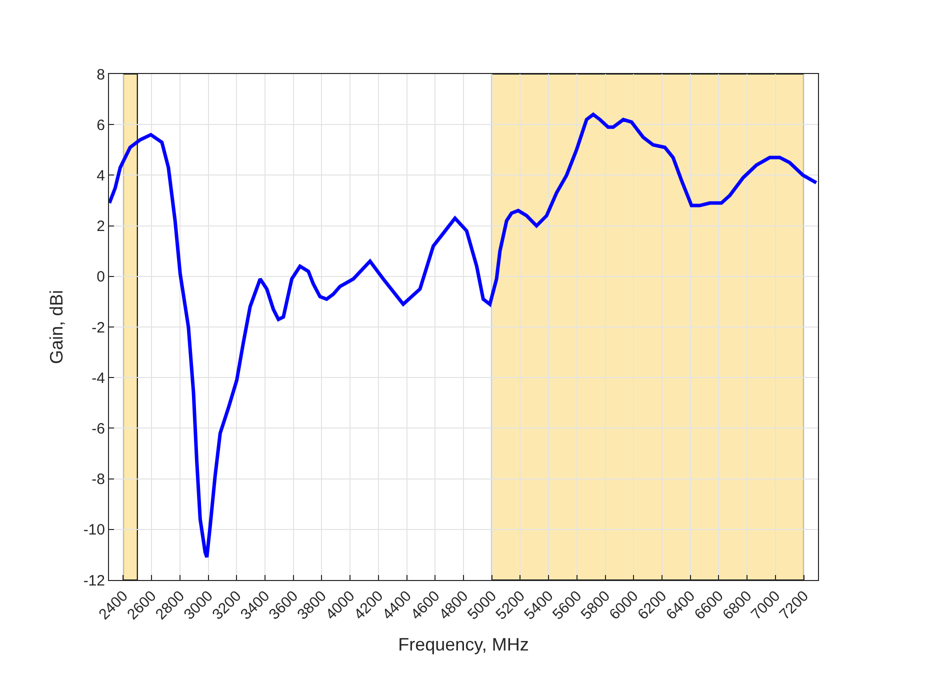  What do you see at coordinates (98, 378) in the screenshot?
I see `y-tick-label: -4` at bounding box center [98, 378].